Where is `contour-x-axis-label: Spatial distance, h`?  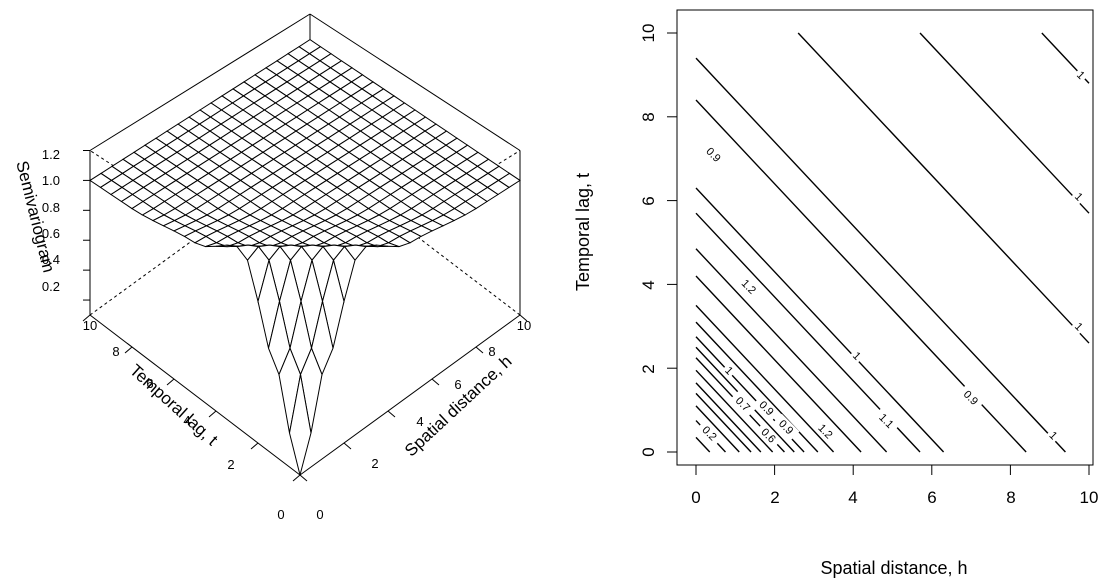 contour-x-axis-label: Spatial distance, h is located at coordinates (893, 568).